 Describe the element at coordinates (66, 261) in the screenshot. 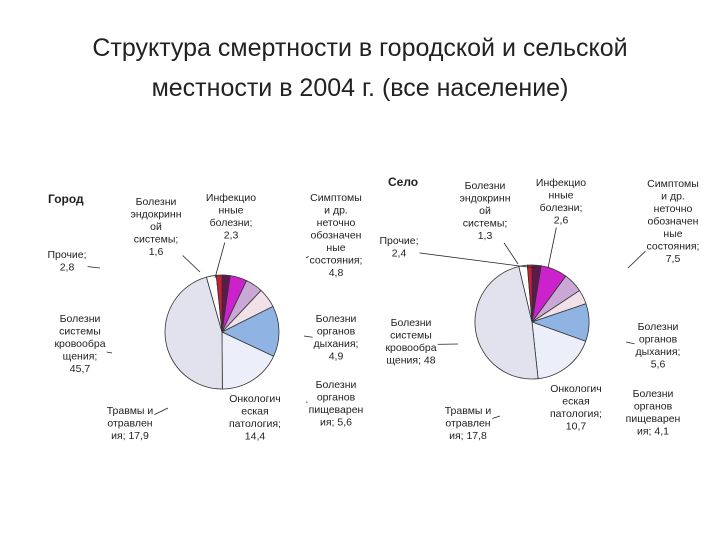

I see `slice-label-other: Прочие; 2,8` at that location.